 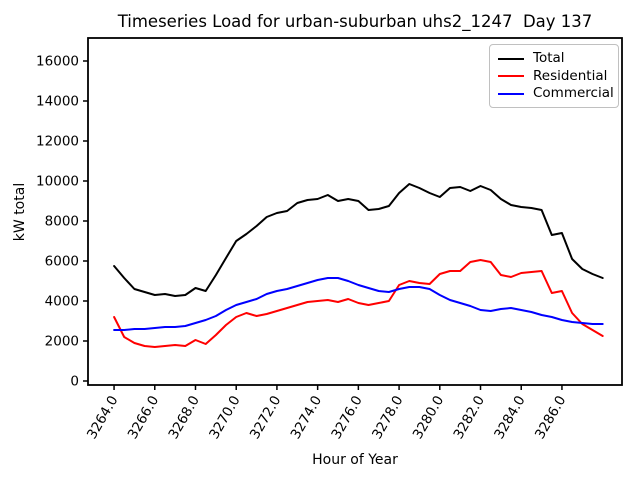 I want to click on legend-item-residential: Residential, so click(x=554, y=75).